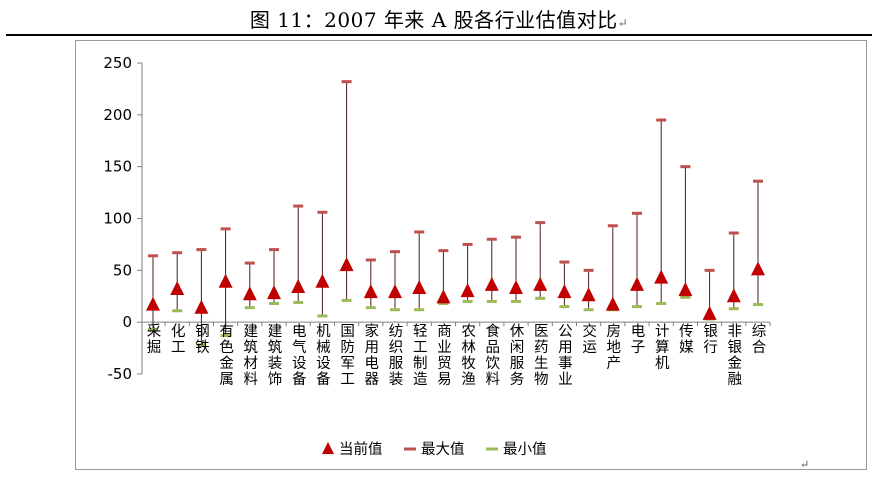  I want to click on category-label: 建筑装饰, so click(275, 355).